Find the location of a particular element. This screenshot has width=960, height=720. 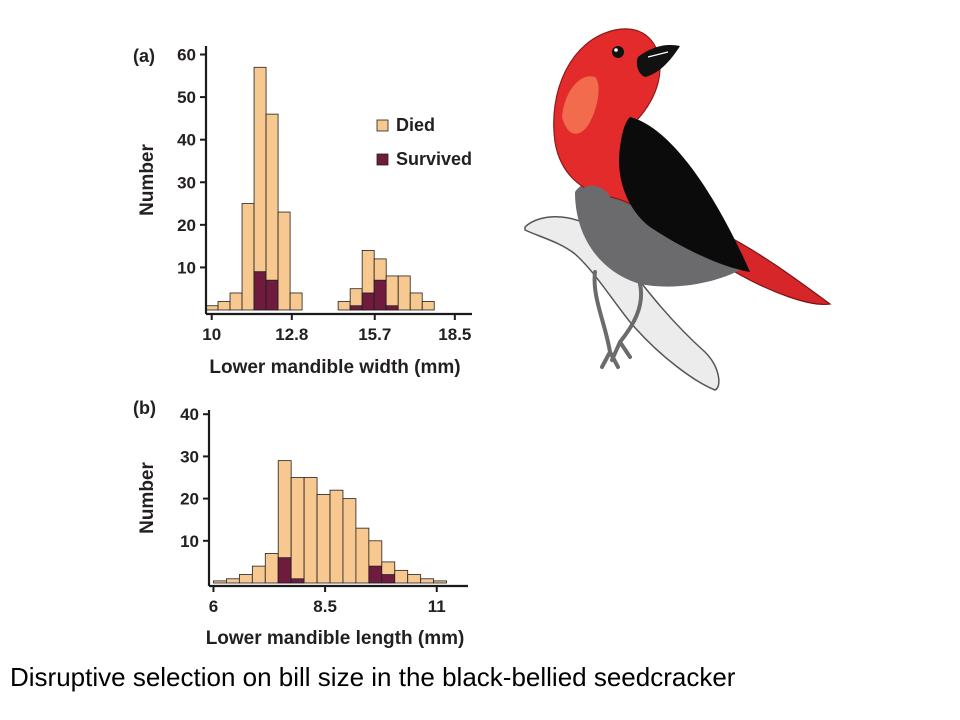

x-tick-label: 15.7 is located at coordinates (374, 334).